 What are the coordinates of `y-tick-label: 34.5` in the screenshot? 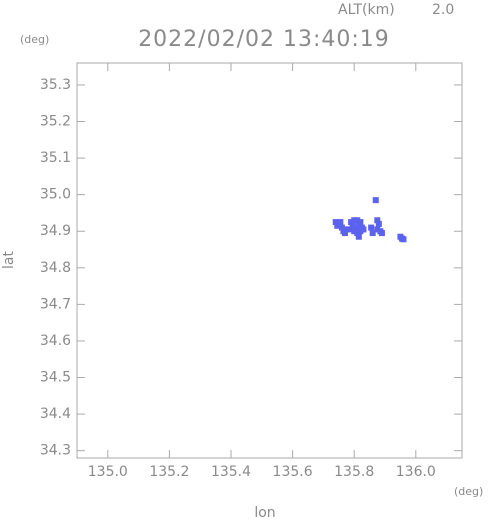 It's located at (55, 378).